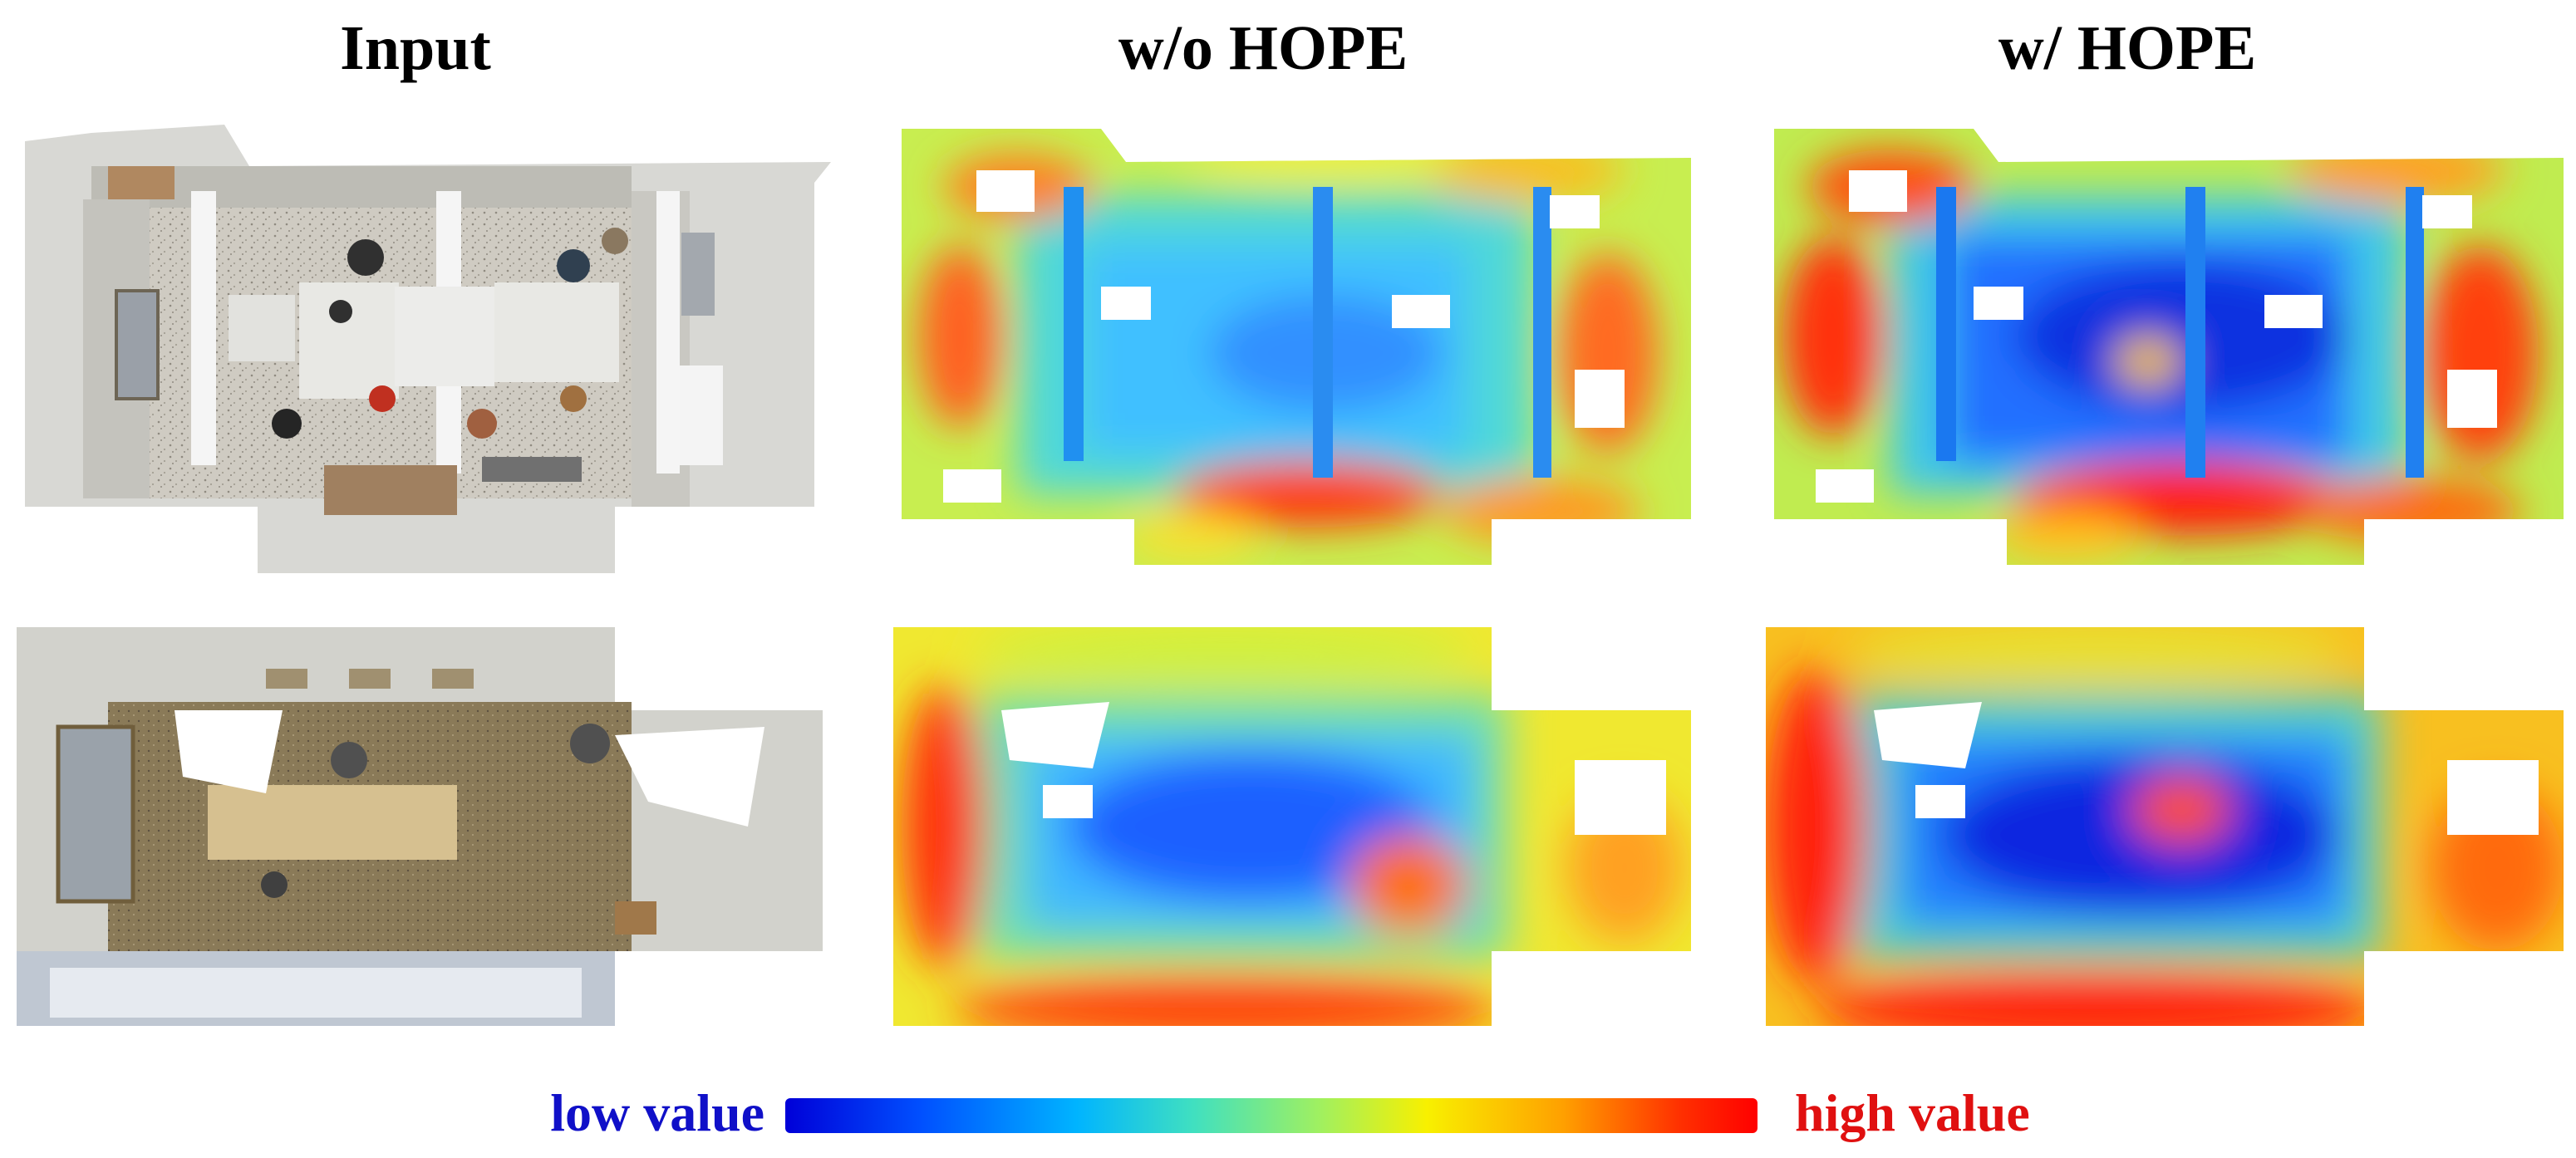  What do you see at coordinates (1912, 1112) in the screenshot?
I see `legend-high-label: high value` at bounding box center [1912, 1112].